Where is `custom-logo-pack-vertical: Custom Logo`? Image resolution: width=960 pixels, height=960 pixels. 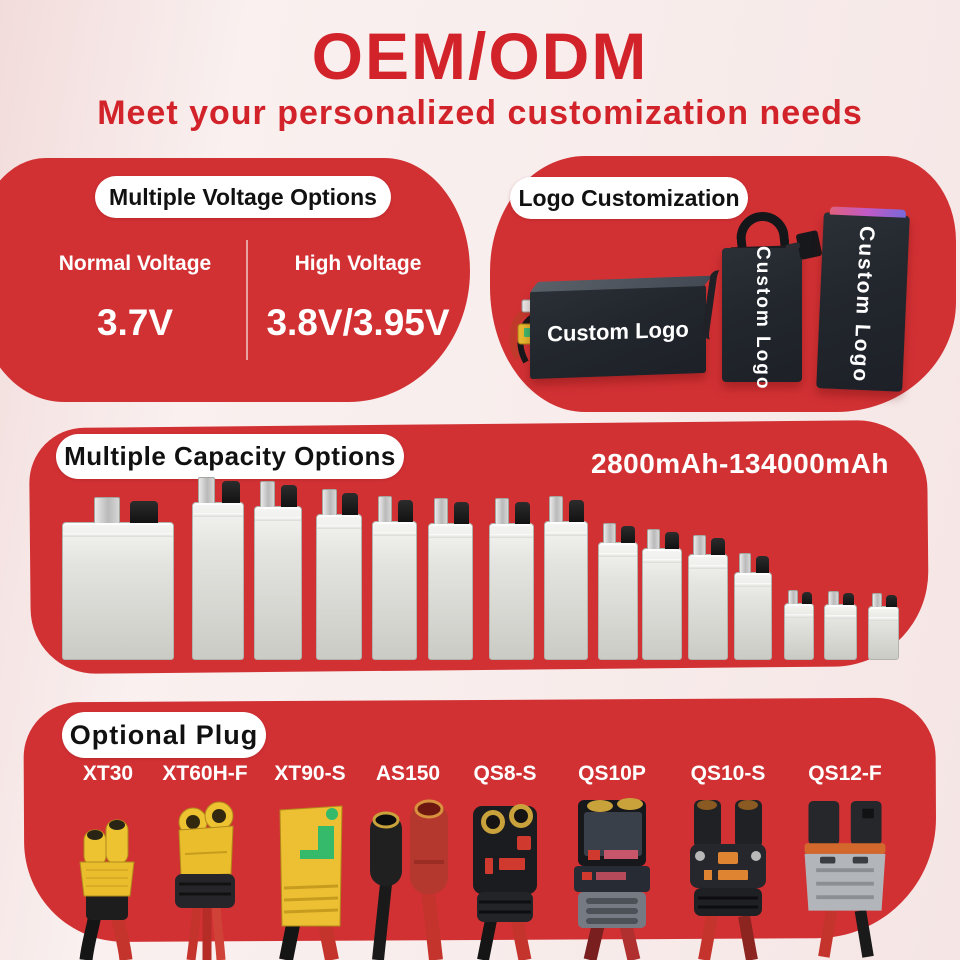
custom-logo-pack-vertical: Custom Logo is located at coordinates (762, 318).